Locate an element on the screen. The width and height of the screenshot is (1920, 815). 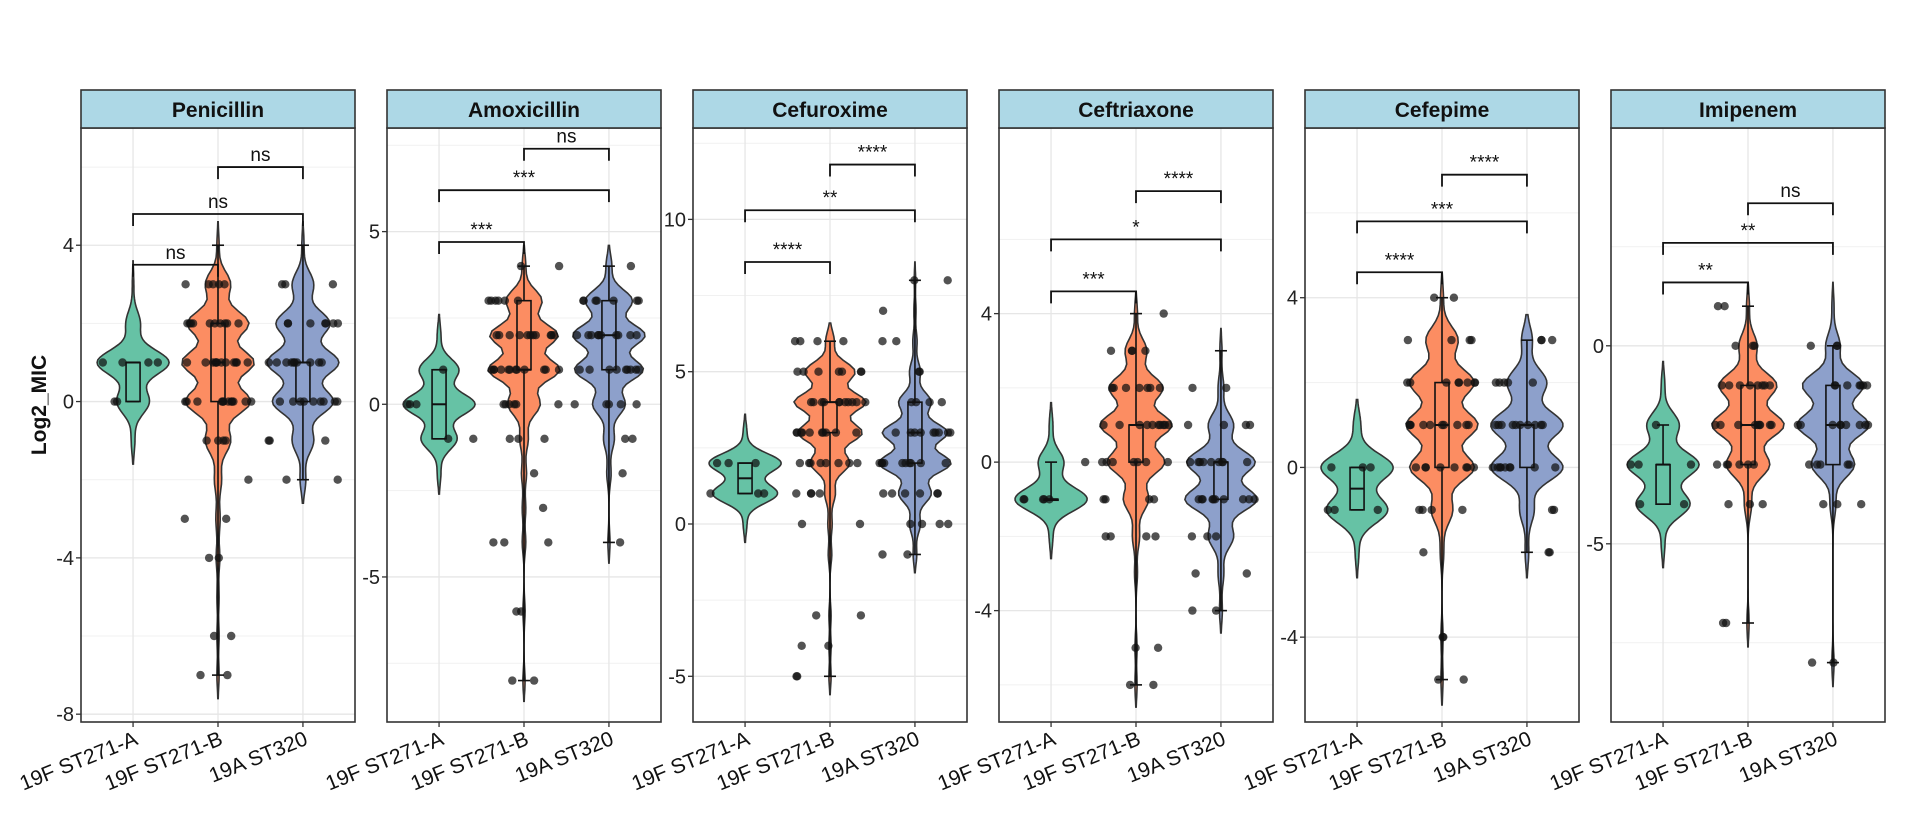
y-tick-label: -8 is located at coordinates (65, 715).